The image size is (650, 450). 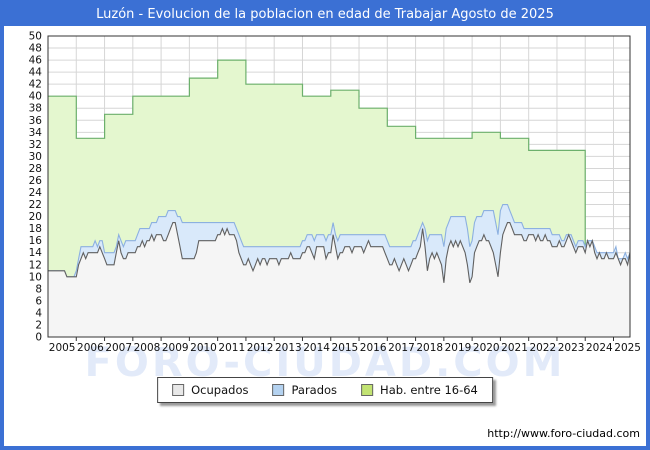 What do you see at coordinates (38, 325) in the screenshot?
I see `y-axis-label: 2` at bounding box center [38, 325].